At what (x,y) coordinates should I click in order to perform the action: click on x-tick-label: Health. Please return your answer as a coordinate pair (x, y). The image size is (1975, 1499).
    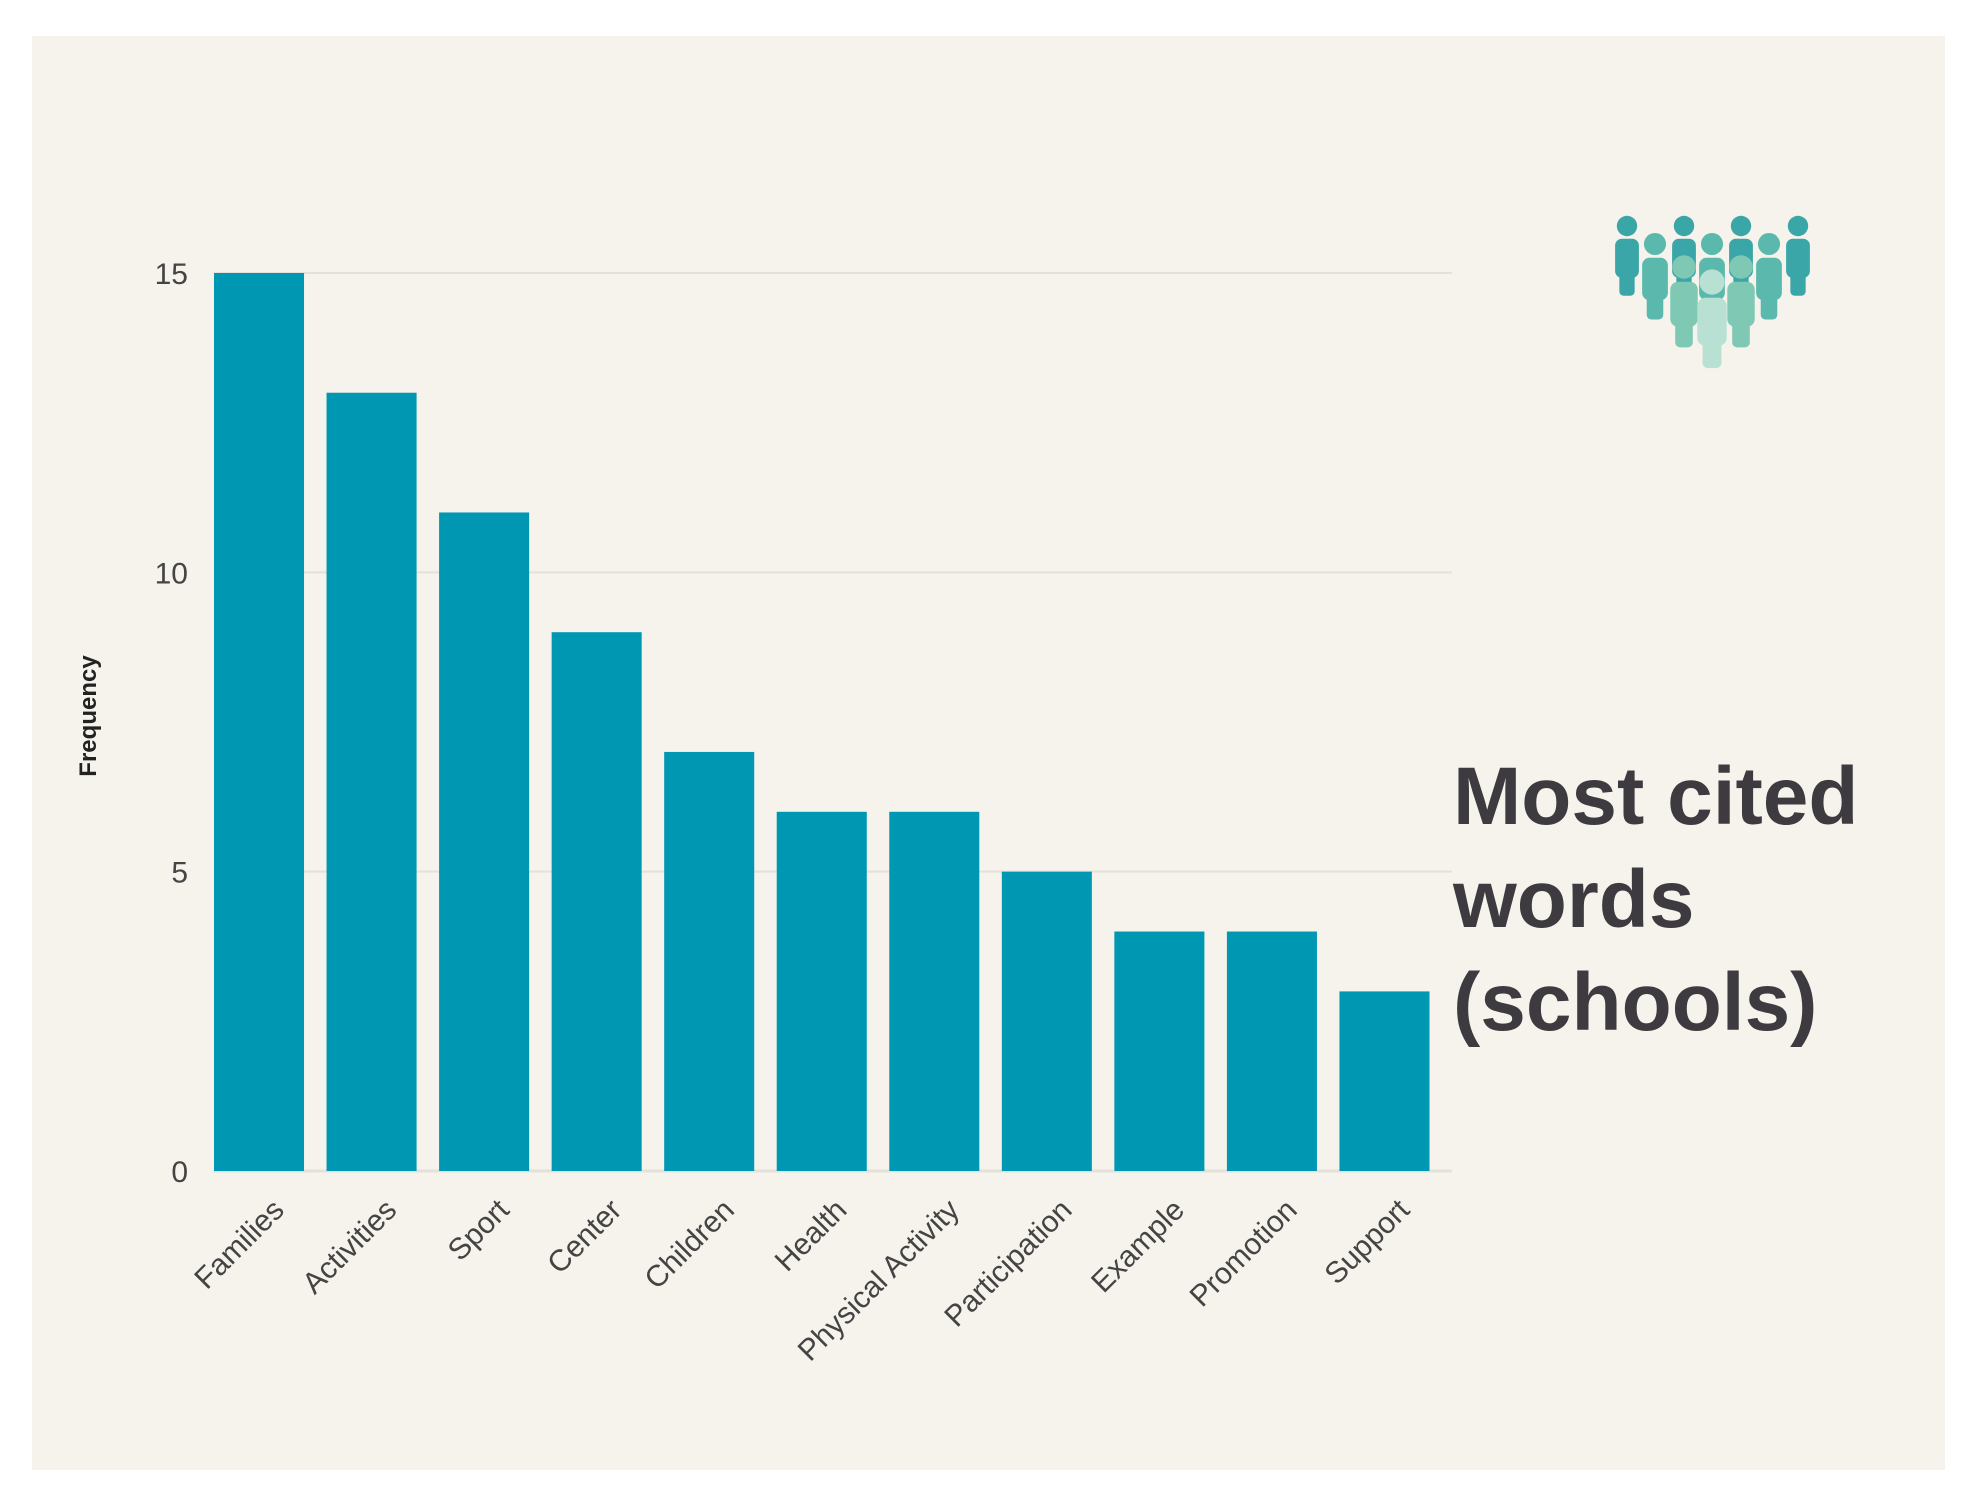
    Looking at the image, I should click on (811, 1235).